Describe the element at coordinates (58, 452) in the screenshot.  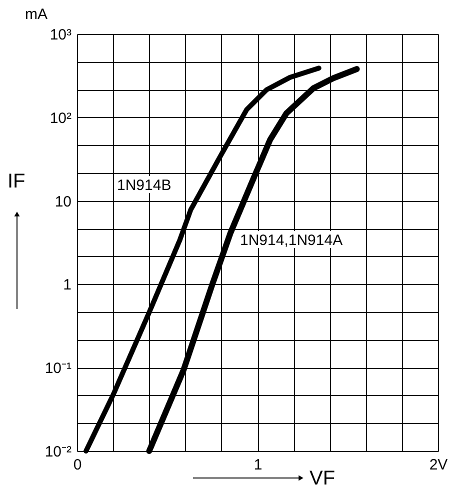
I see `y-tick-label: 10⁻²` at that location.